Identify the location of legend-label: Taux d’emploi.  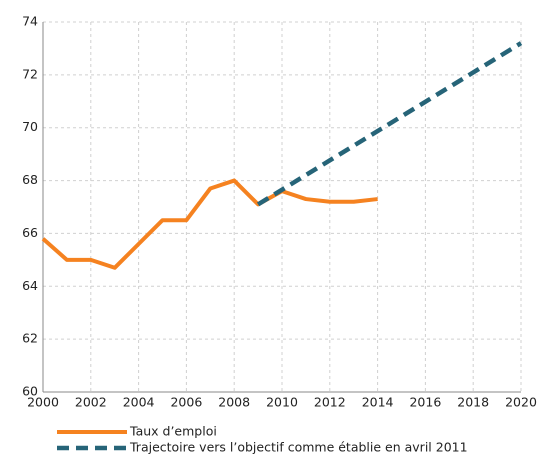
(173, 431).